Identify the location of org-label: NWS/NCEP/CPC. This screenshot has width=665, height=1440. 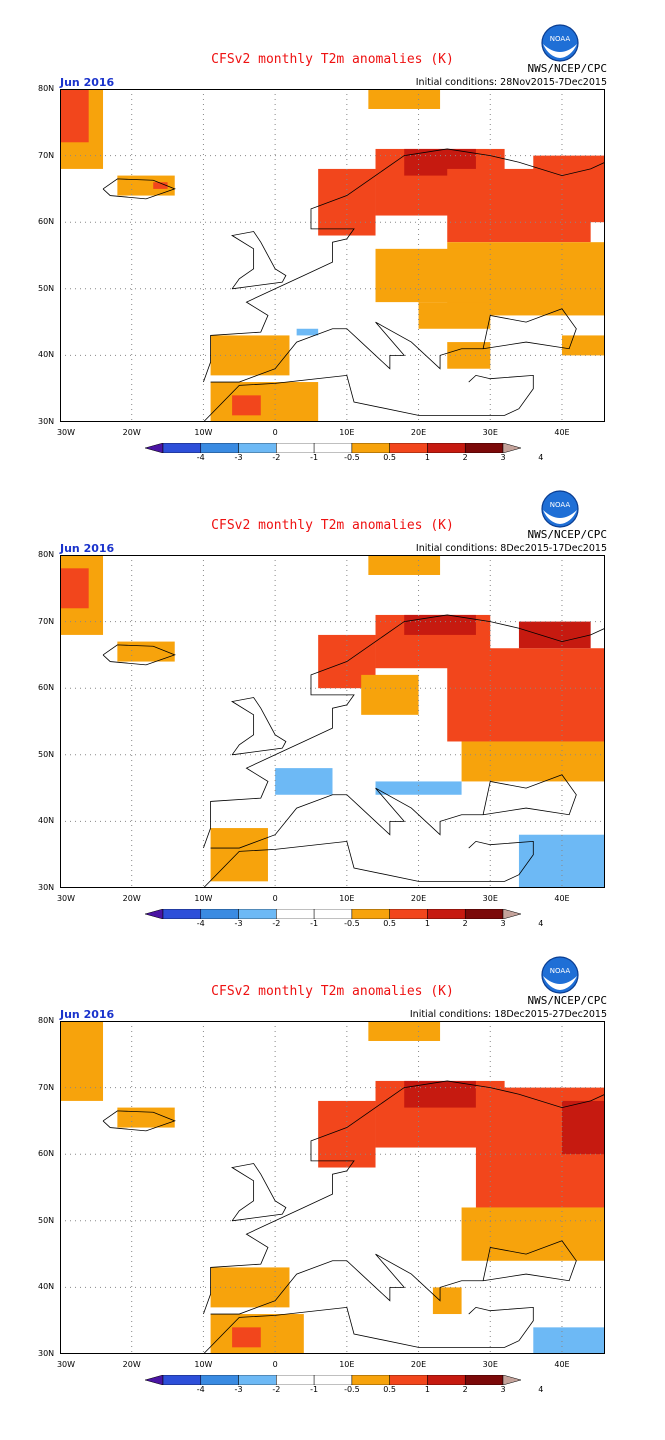
(567, 534).